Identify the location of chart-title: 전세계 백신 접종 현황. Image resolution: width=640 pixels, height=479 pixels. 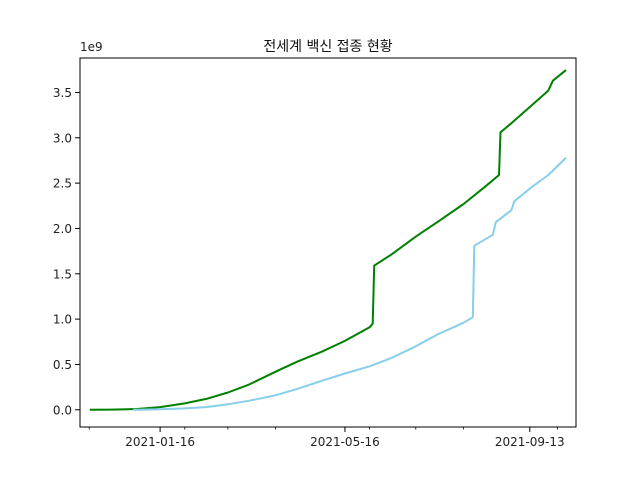
(327, 47).